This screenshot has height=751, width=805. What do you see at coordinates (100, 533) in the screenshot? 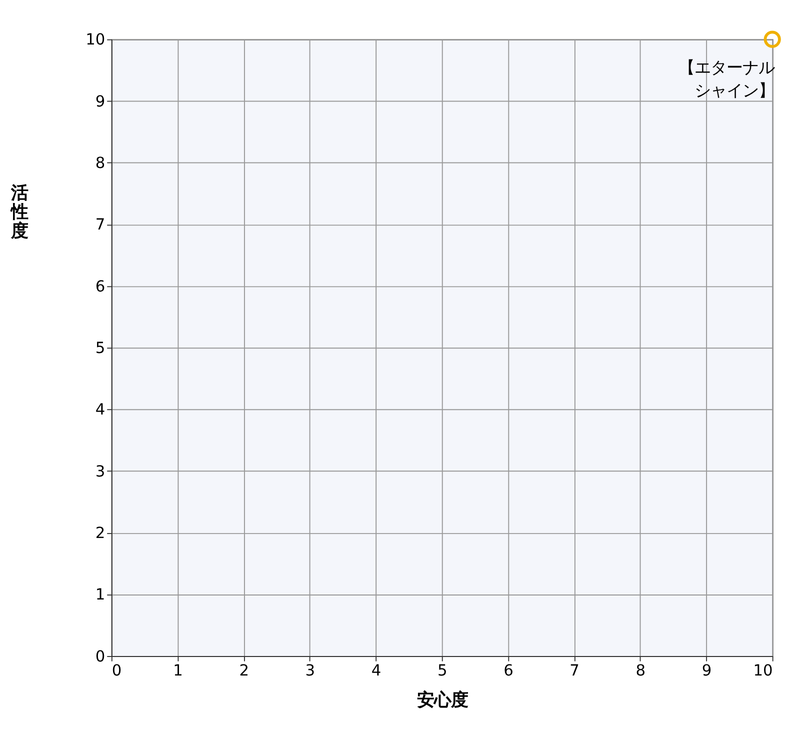
I see `y-tick-label: 2` at bounding box center [100, 533].